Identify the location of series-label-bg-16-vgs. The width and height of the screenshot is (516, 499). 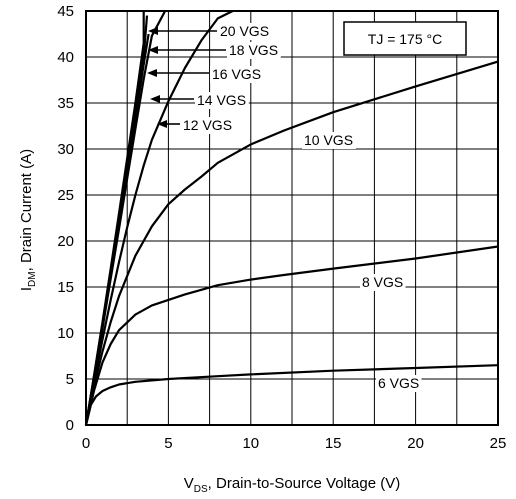
(237, 74).